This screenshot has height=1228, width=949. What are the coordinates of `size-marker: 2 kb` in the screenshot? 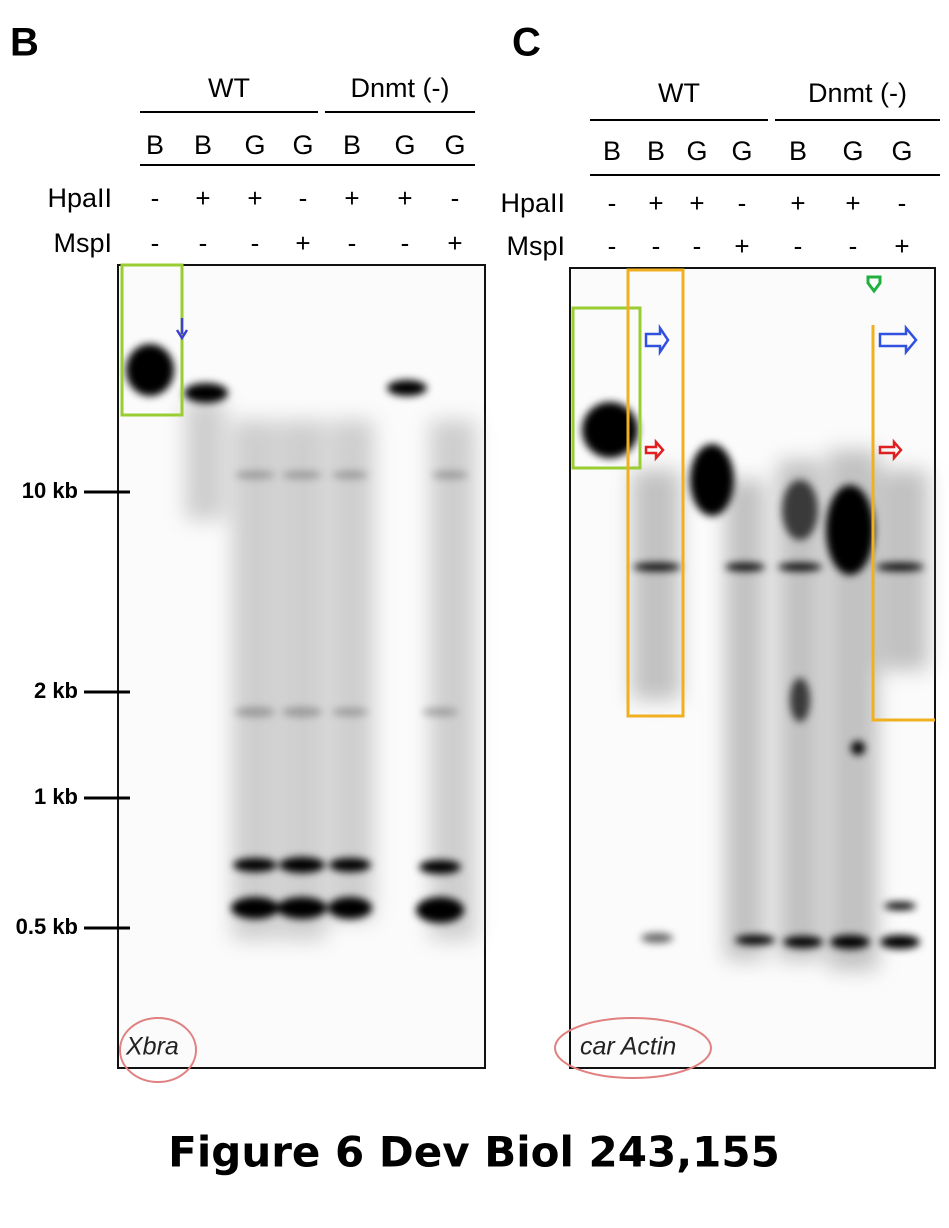 It's located at (56, 690).